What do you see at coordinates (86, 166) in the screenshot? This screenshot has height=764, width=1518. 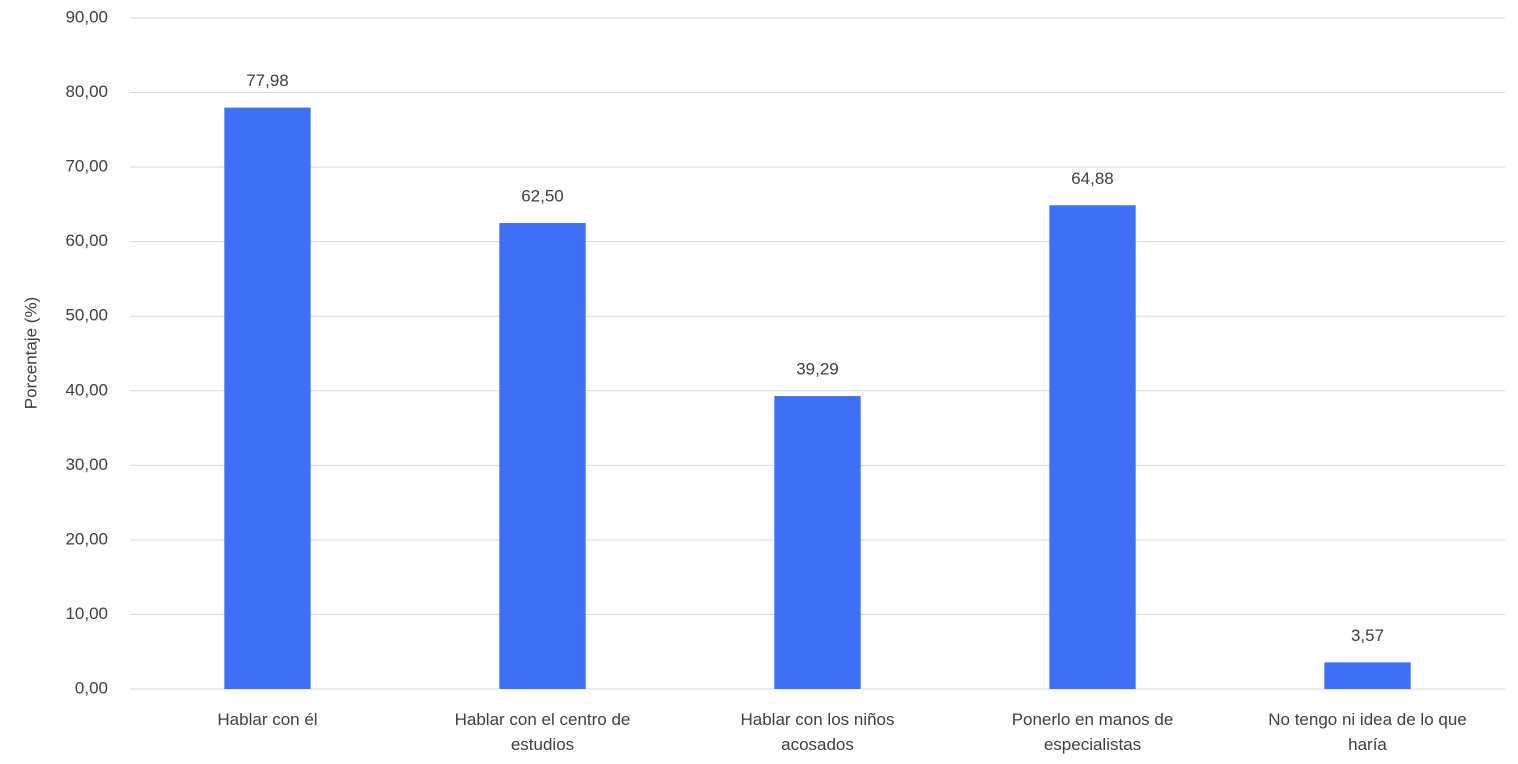 I see `y-tick-label: 70,00` at bounding box center [86, 166].